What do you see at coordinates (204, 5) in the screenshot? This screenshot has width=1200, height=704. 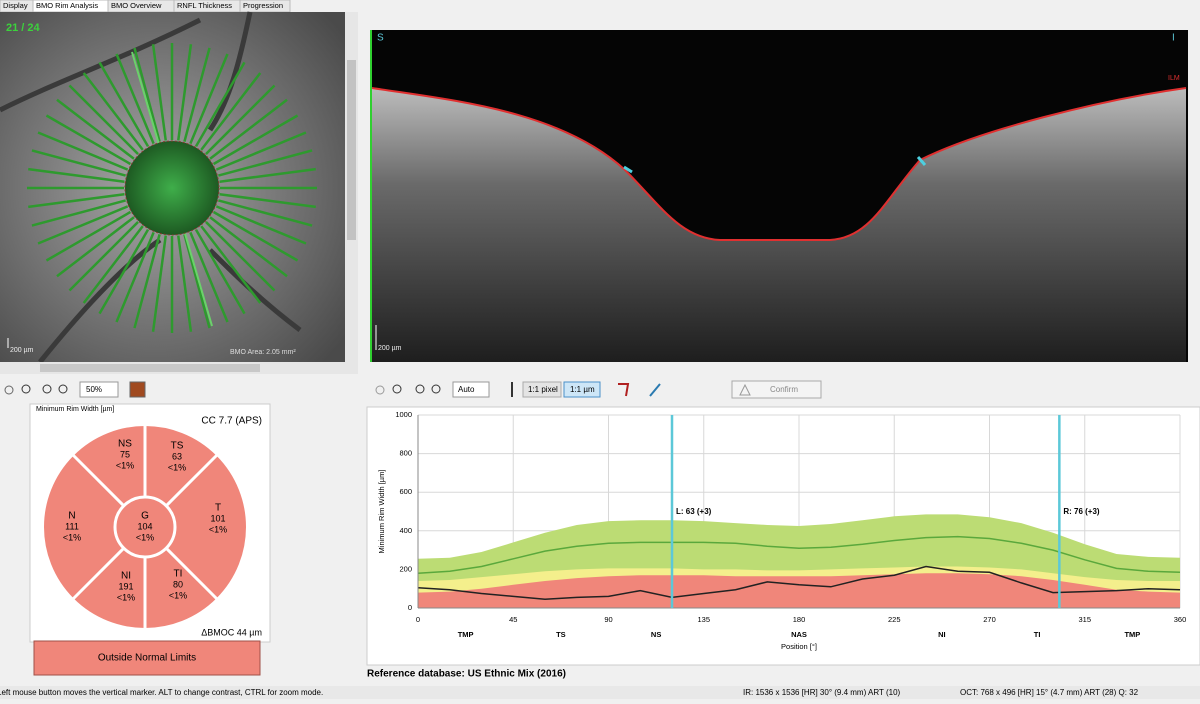 I see `tab-label: RNFL Thickness` at bounding box center [204, 5].